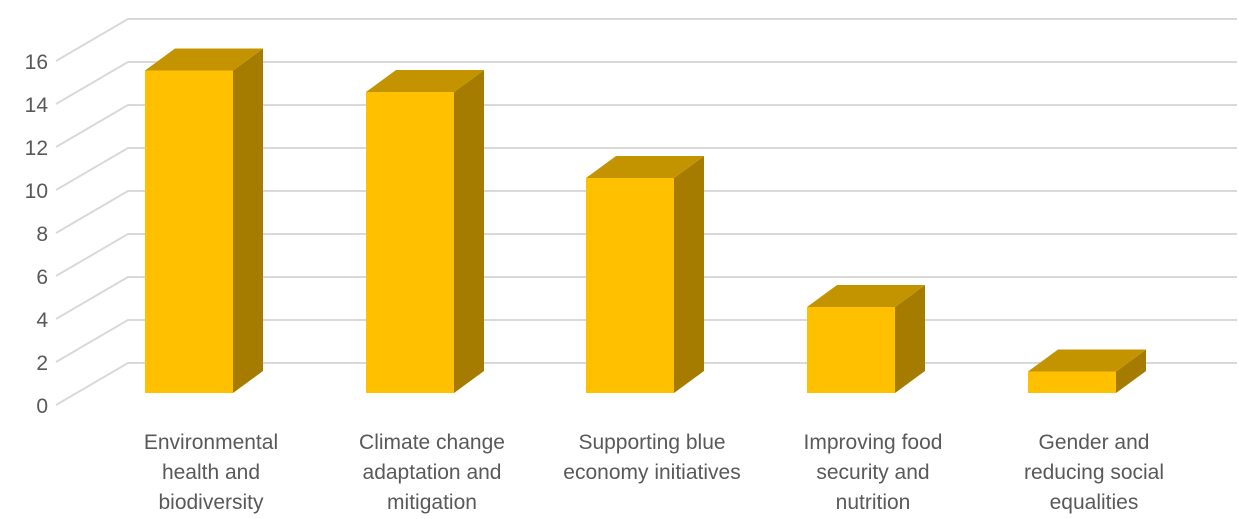 The height and width of the screenshot is (519, 1239). Describe the element at coordinates (873, 502) in the screenshot. I see `x-category-label-line: nutrition` at that location.